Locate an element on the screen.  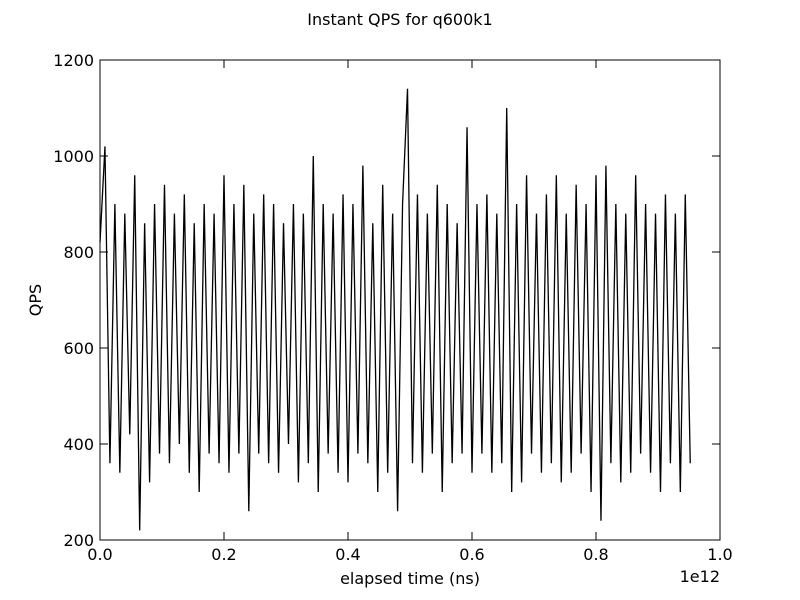
chart-title: Instant QPS for q600k1 is located at coordinates (399, 19).